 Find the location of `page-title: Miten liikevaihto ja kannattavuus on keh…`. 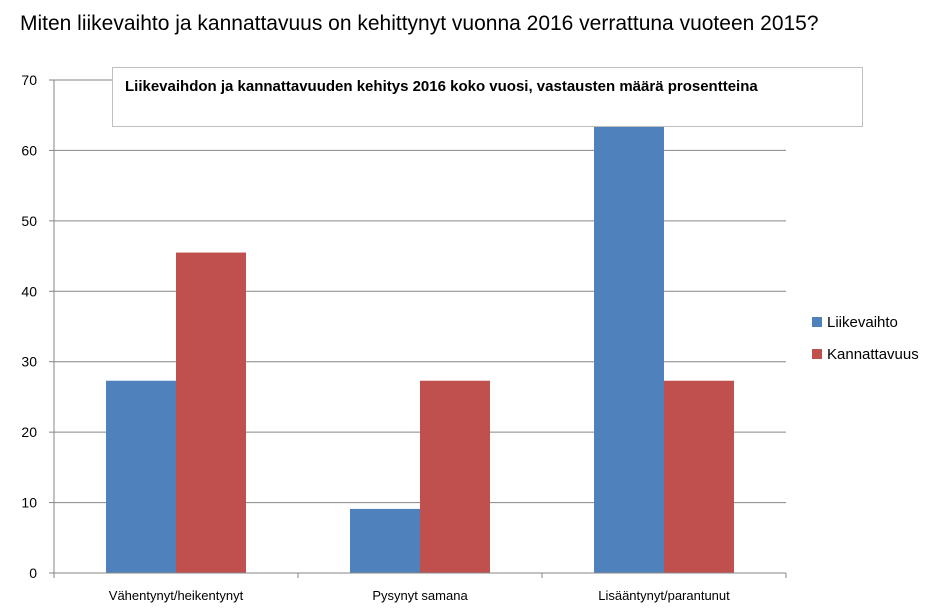

page-title: Miten liikevaihto ja kannattavuus on keh… is located at coordinates (419, 23).